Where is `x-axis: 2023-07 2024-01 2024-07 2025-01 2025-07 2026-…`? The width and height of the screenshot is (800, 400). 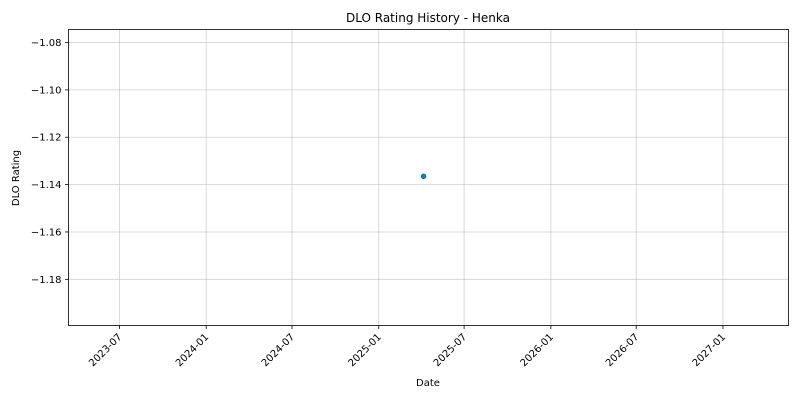 x-axis: 2023-07 2024-01 2024-07 2025-01 2025-07 2026-… is located at coordinates (407, 347).